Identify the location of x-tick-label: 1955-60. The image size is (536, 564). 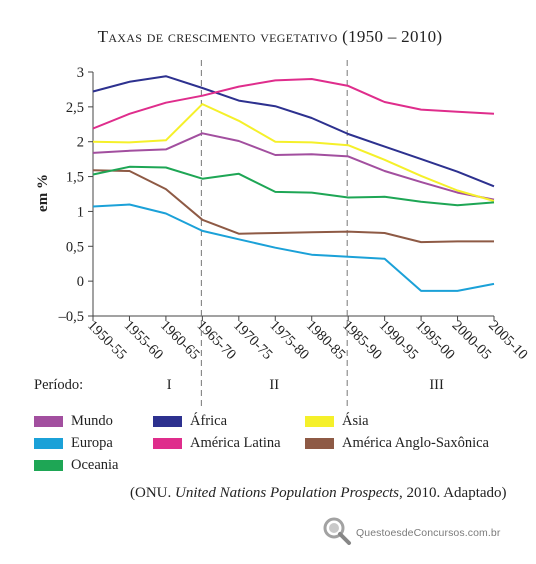
(143, 340).